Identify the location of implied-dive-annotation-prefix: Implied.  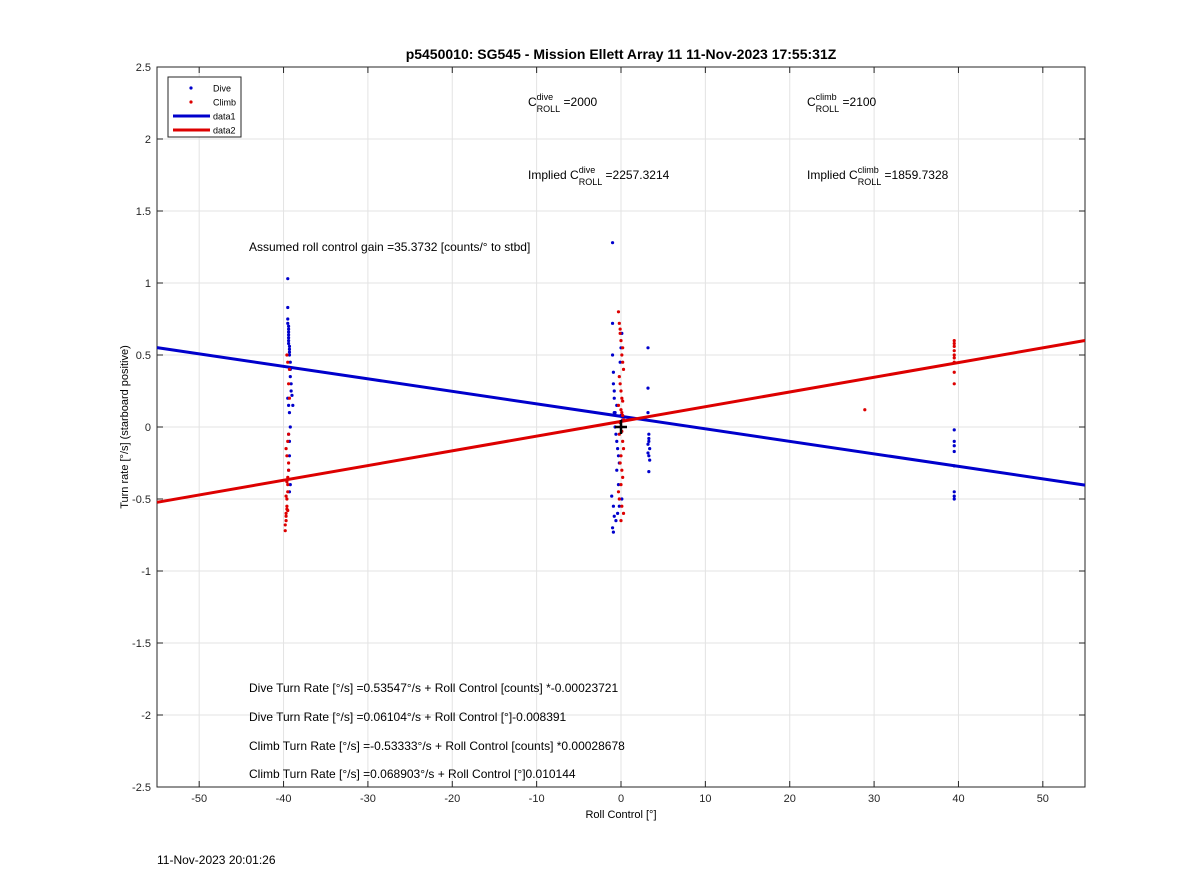
(549, 175).